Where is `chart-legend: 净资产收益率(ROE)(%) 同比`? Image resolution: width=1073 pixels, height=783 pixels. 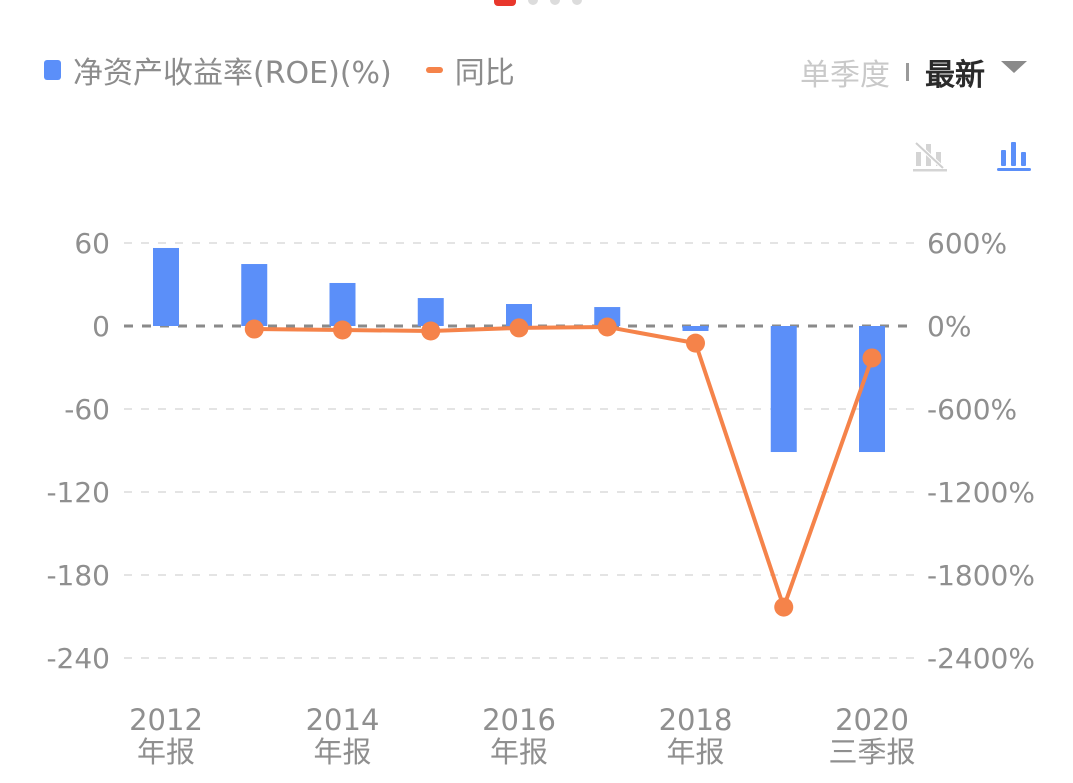
chart-legend: 净资产收益率(ROE)(%) 同比 is located at coordinates (279, 70).